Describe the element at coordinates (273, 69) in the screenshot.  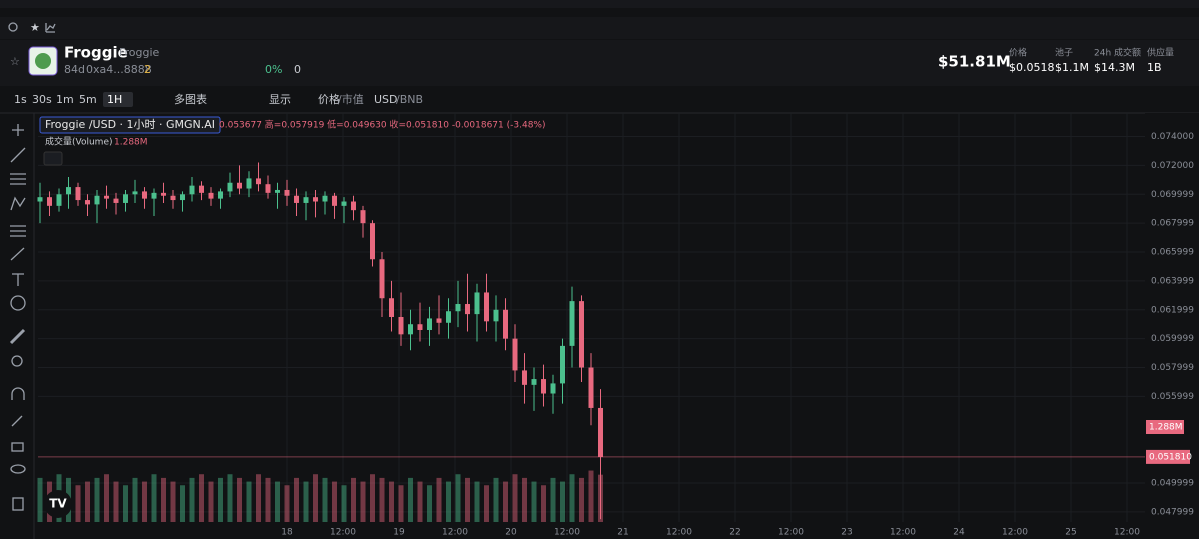
I see `pct: 0%` at that location.